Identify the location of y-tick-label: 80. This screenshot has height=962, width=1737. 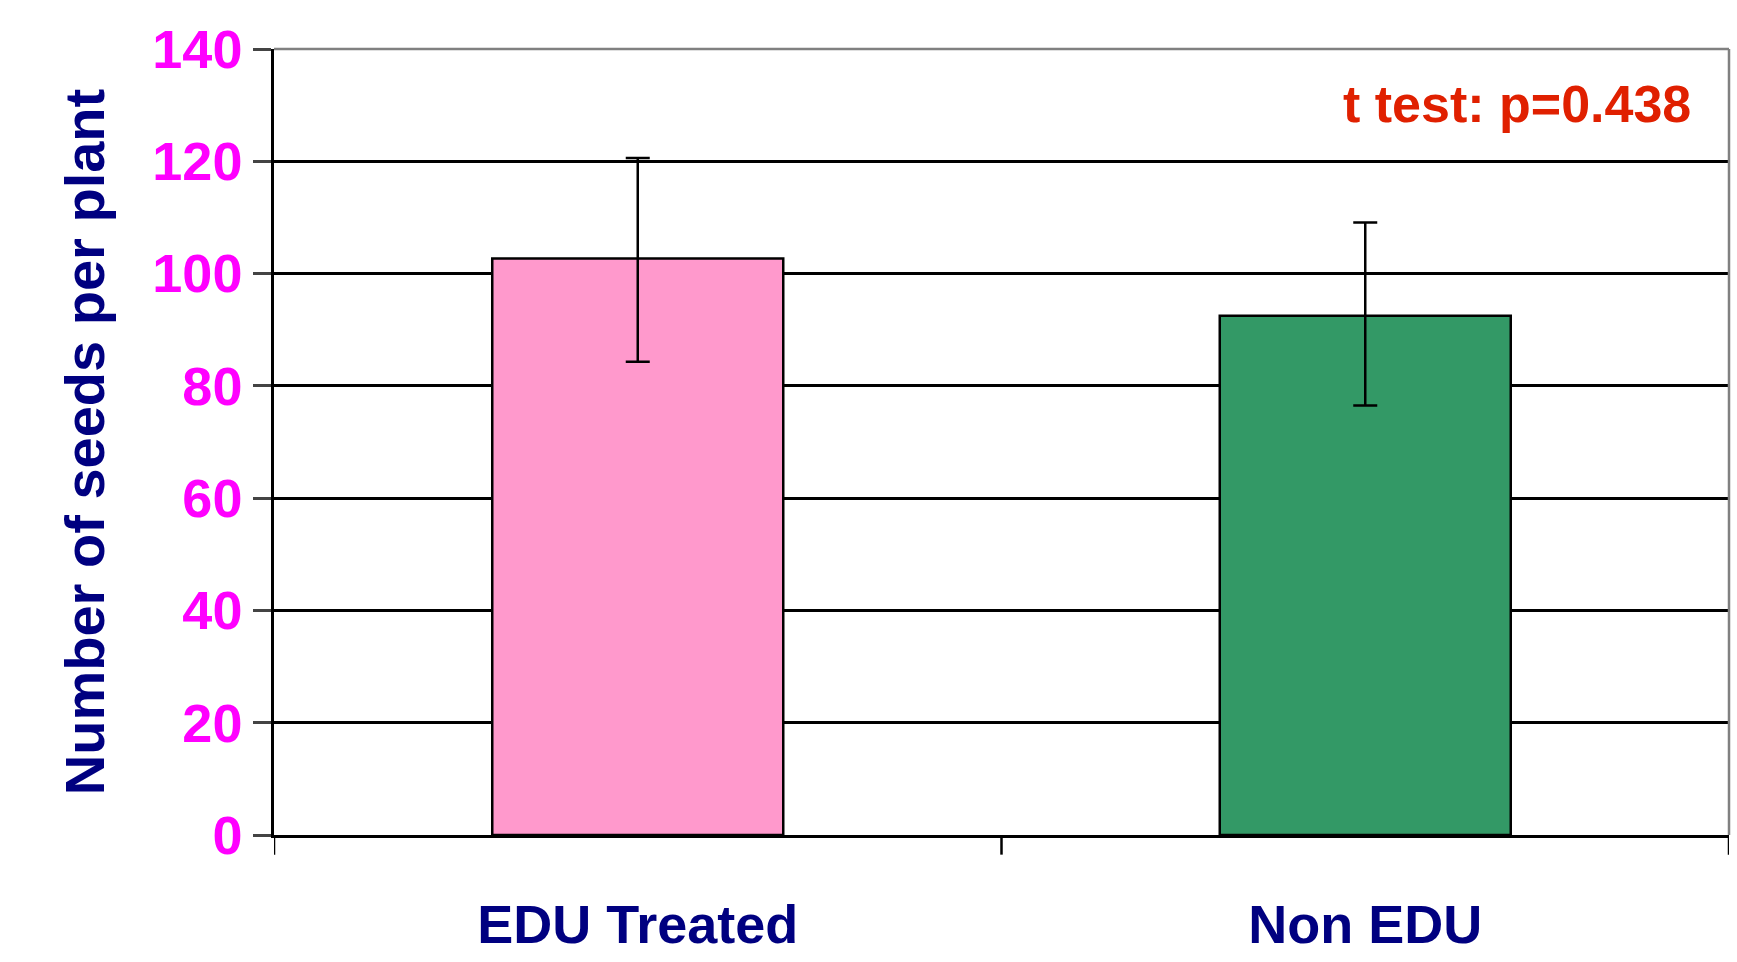
(212, 385).